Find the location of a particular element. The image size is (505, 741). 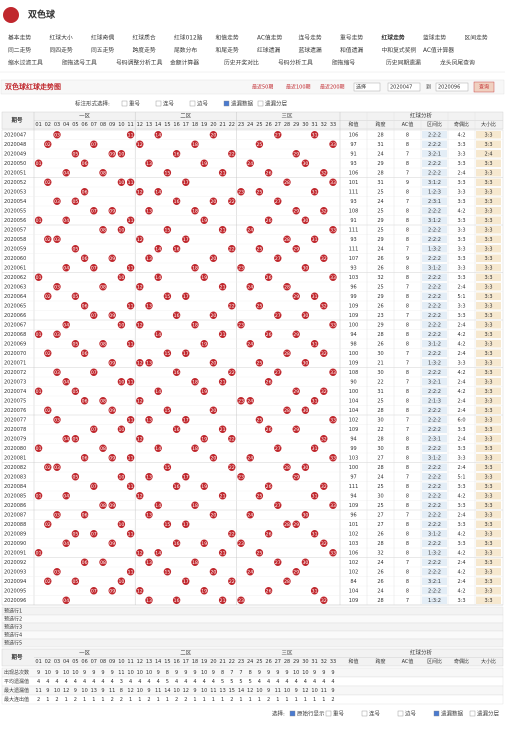

nav-link: 缩水过滤工具 is located at coordinates (25, 63).